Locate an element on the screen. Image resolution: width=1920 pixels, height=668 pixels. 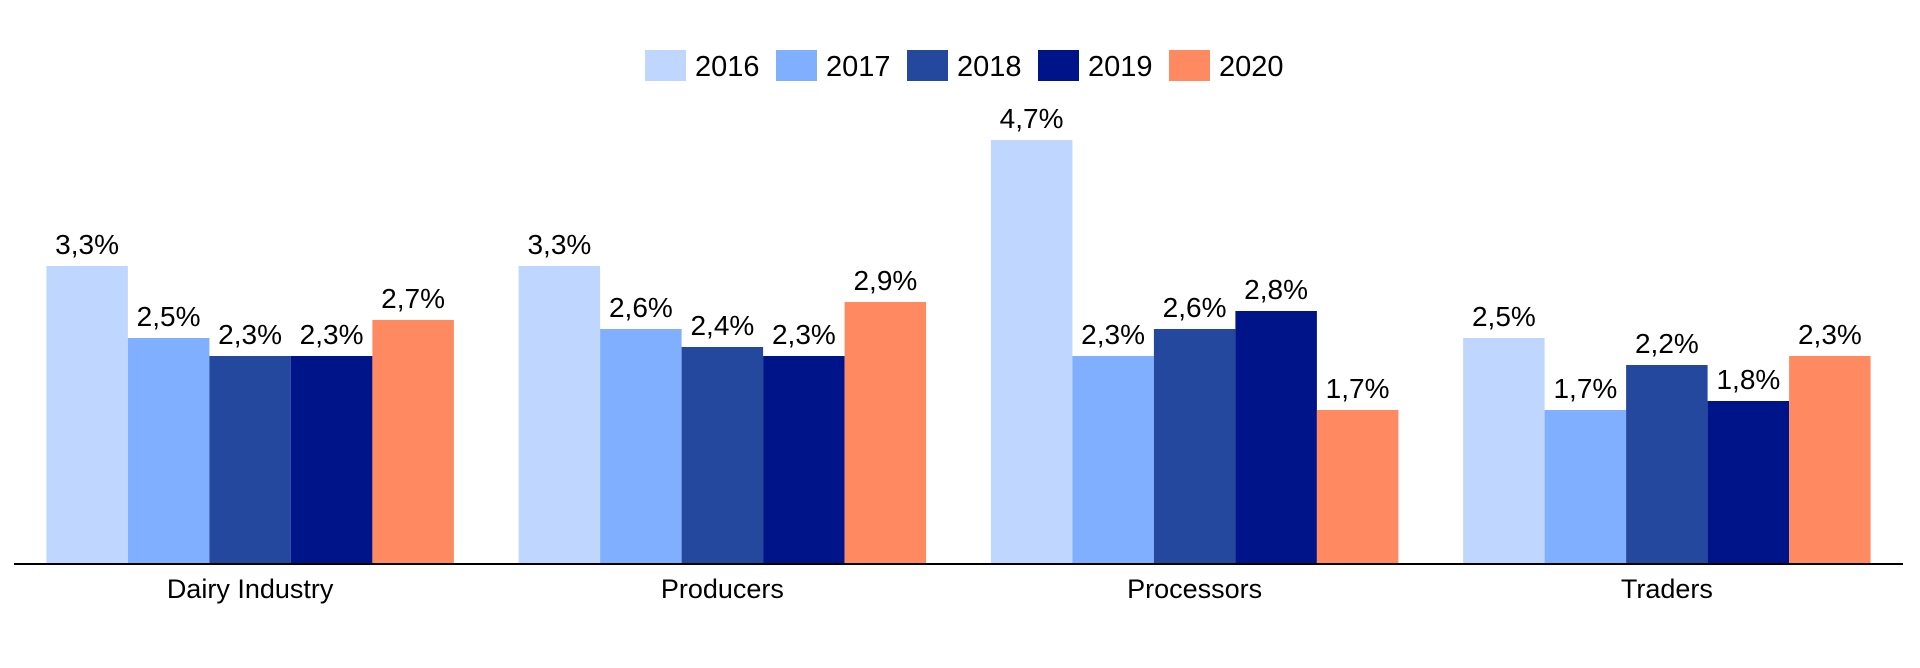
bar-2020-dairy-industry is located at coordinates (413, 441).